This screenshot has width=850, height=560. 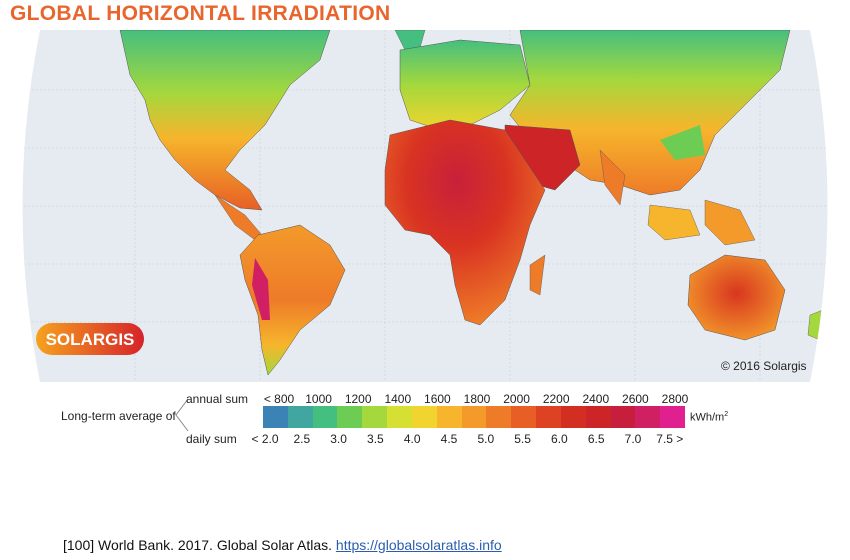 I want to click on annual-tick: 1000, so click(x=318, y=399).